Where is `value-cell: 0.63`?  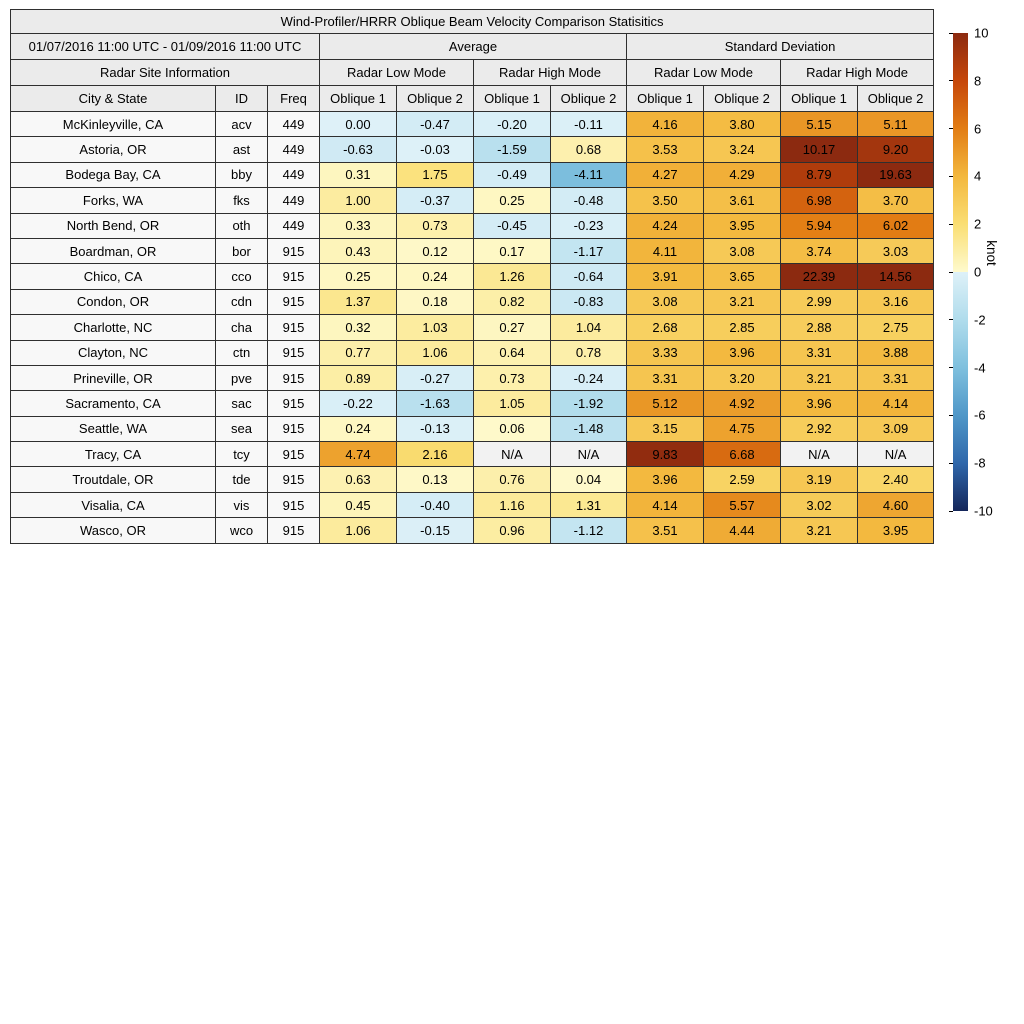 value-cell: 0.63 is located at coordinates (358, 479).